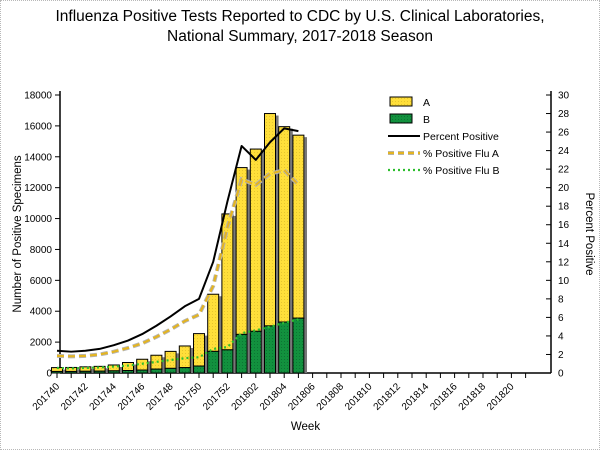 The image size is (600, 451). Describe the element at coordinates (38, 96) in the screenshot. I see `y-left-tick-label: 18000` at that location.